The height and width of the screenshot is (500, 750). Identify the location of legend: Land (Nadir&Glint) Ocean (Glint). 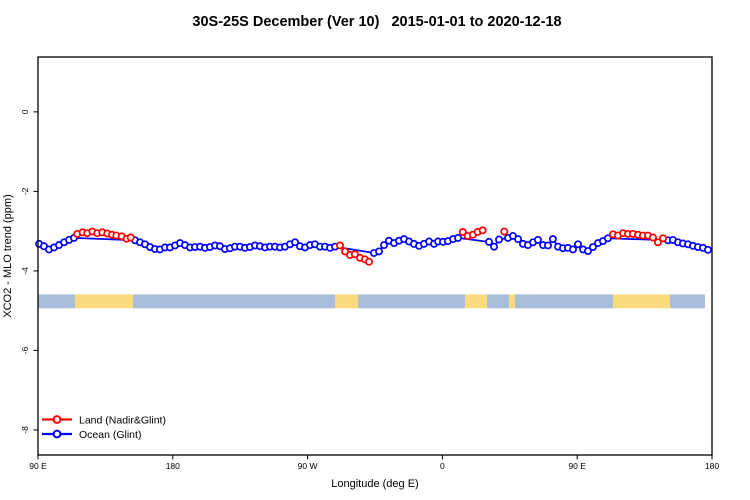
(104, 427).